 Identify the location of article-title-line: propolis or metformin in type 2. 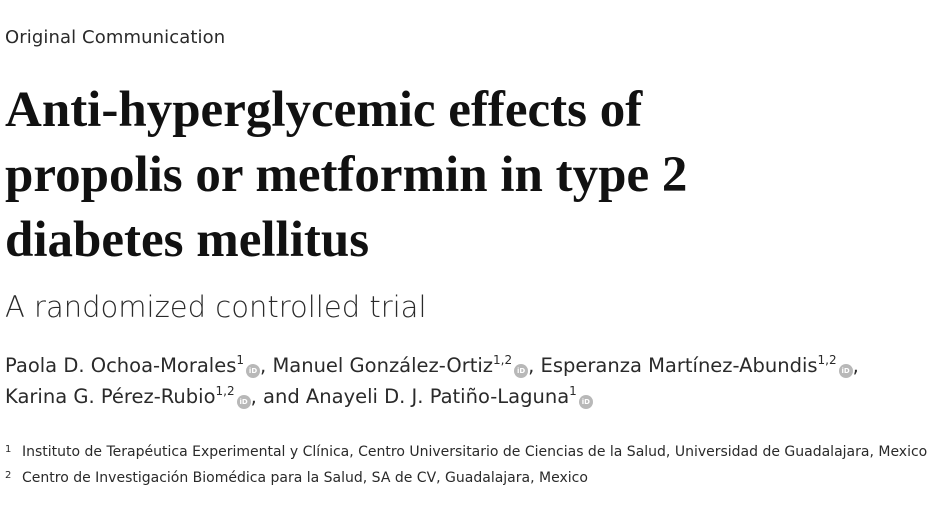
(346, 175).